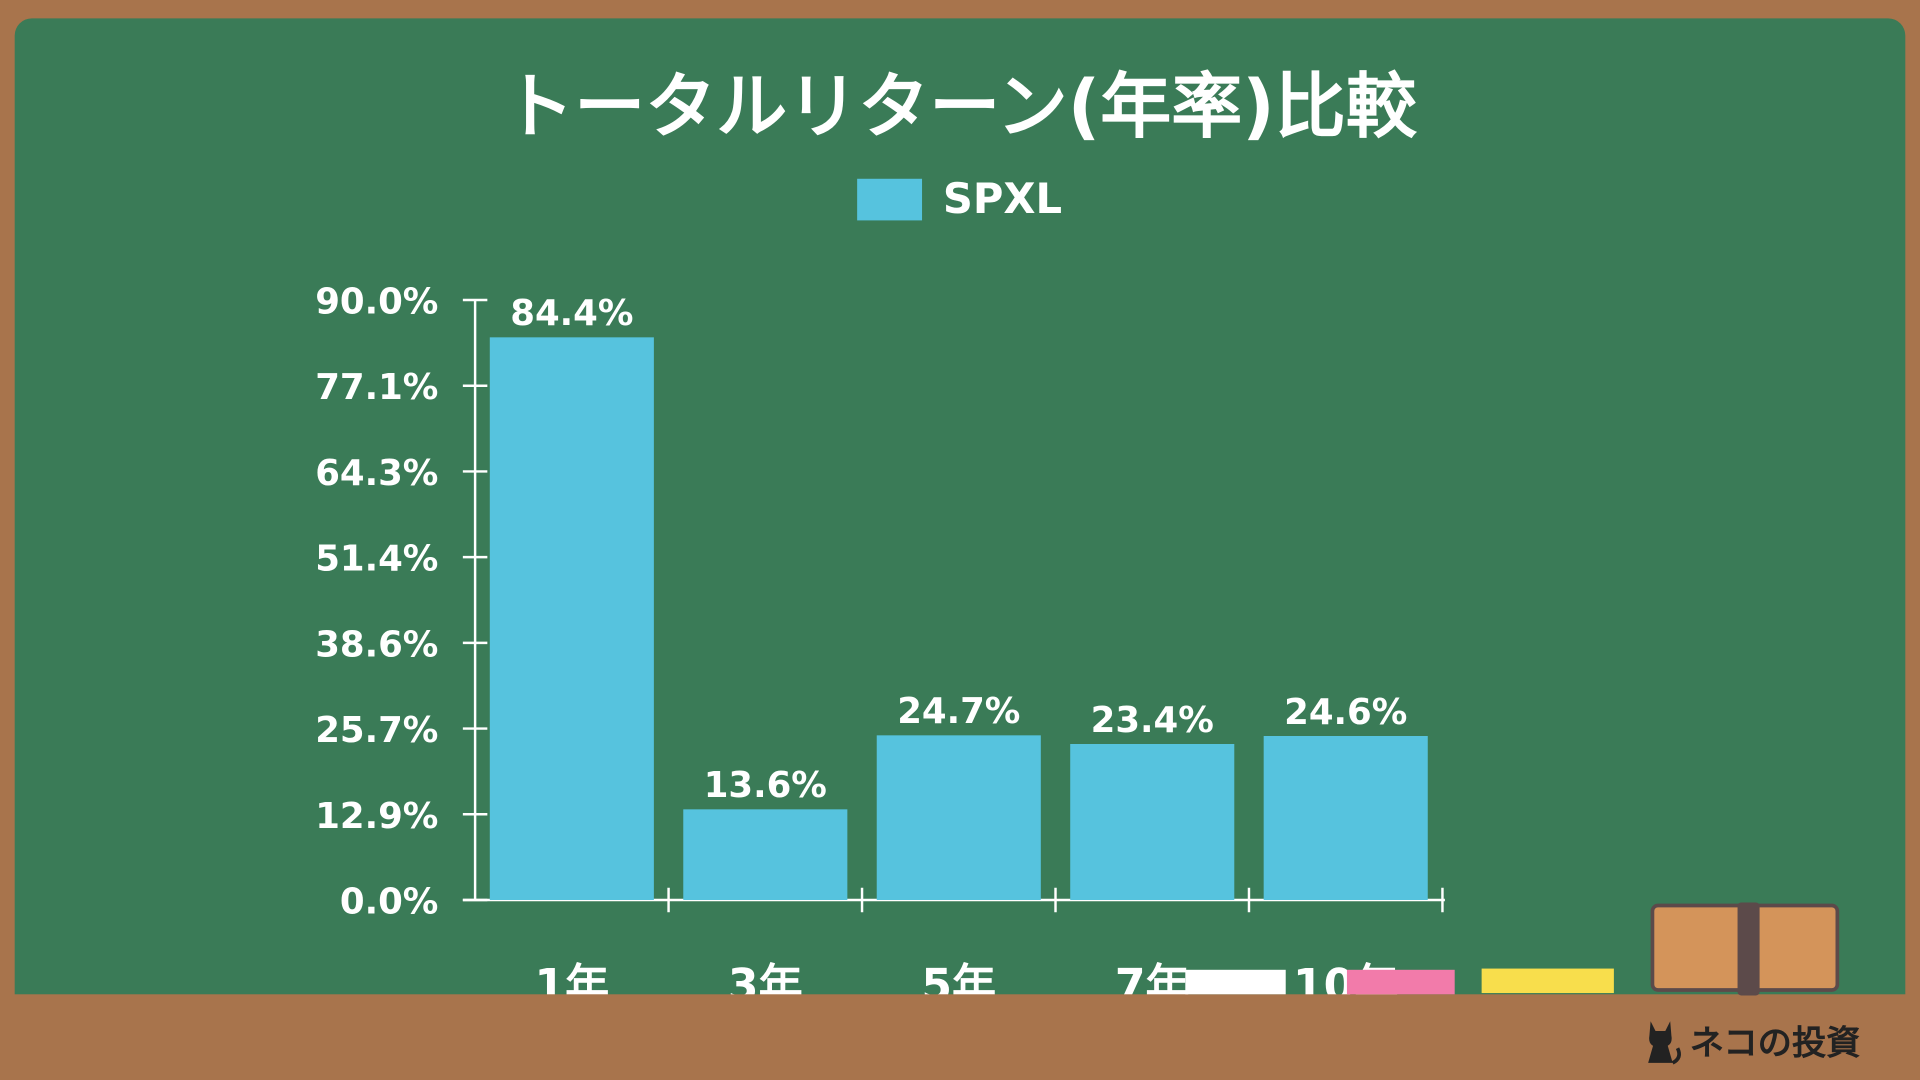  I want to click on y-tick-label: 51.4%, so click(376, 559).